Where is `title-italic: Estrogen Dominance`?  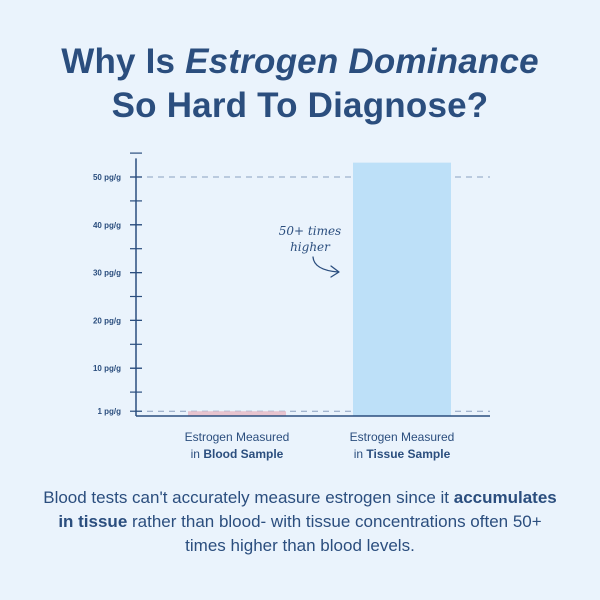 title-italic: Estrogen Dominance is located at coordinates (362, 61).